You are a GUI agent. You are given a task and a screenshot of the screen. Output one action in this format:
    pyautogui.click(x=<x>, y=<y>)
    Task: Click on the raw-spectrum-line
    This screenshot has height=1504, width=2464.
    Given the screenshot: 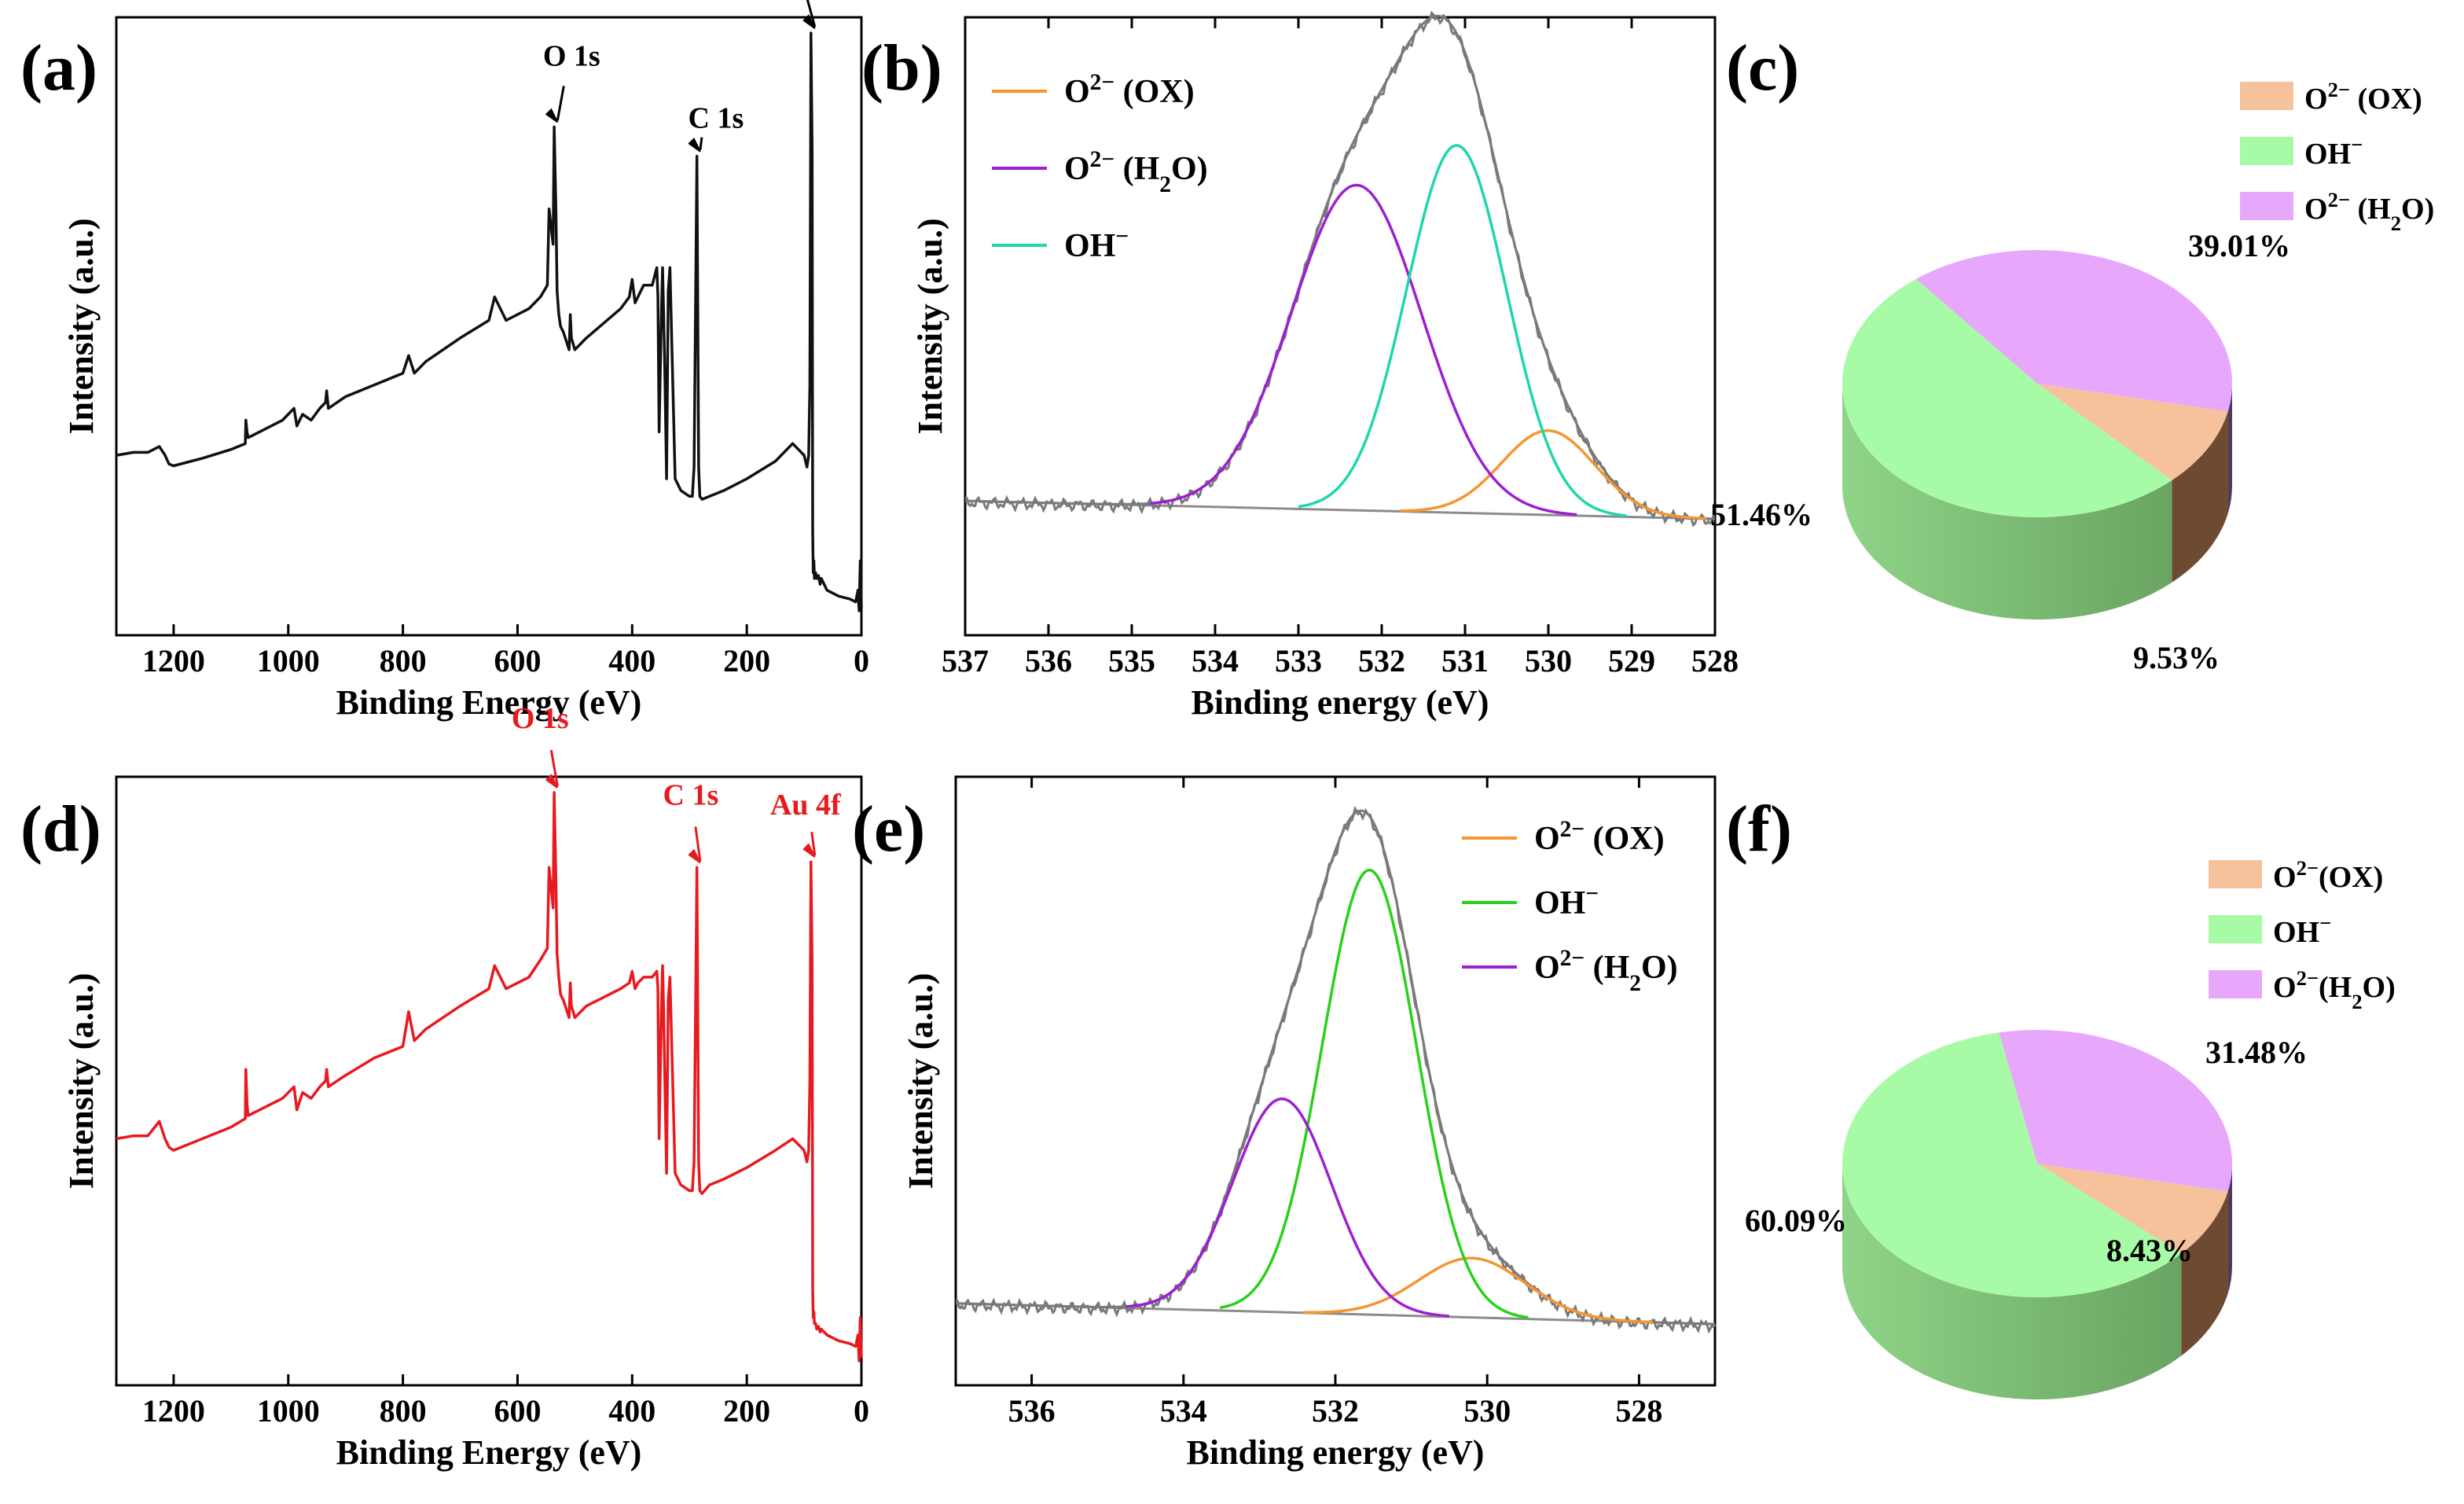 What is the action you would take?
    pyautogui.click(x=1340, y=269)
    